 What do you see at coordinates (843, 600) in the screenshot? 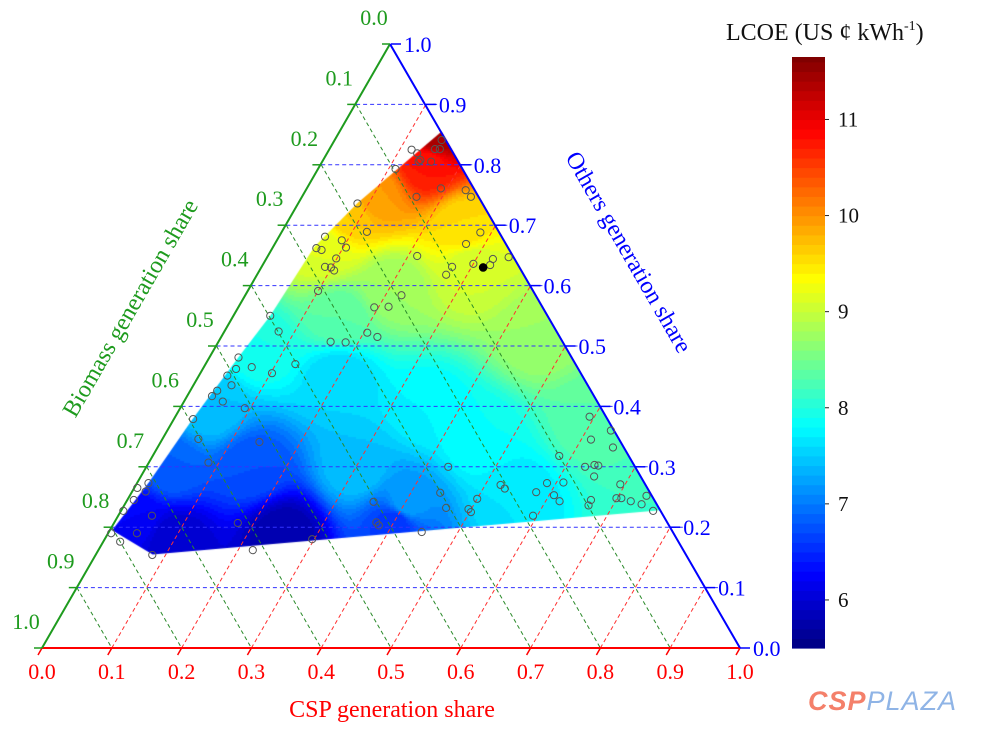
I see `colorbar-tick-label: 6` at bounding box center [843, 600].